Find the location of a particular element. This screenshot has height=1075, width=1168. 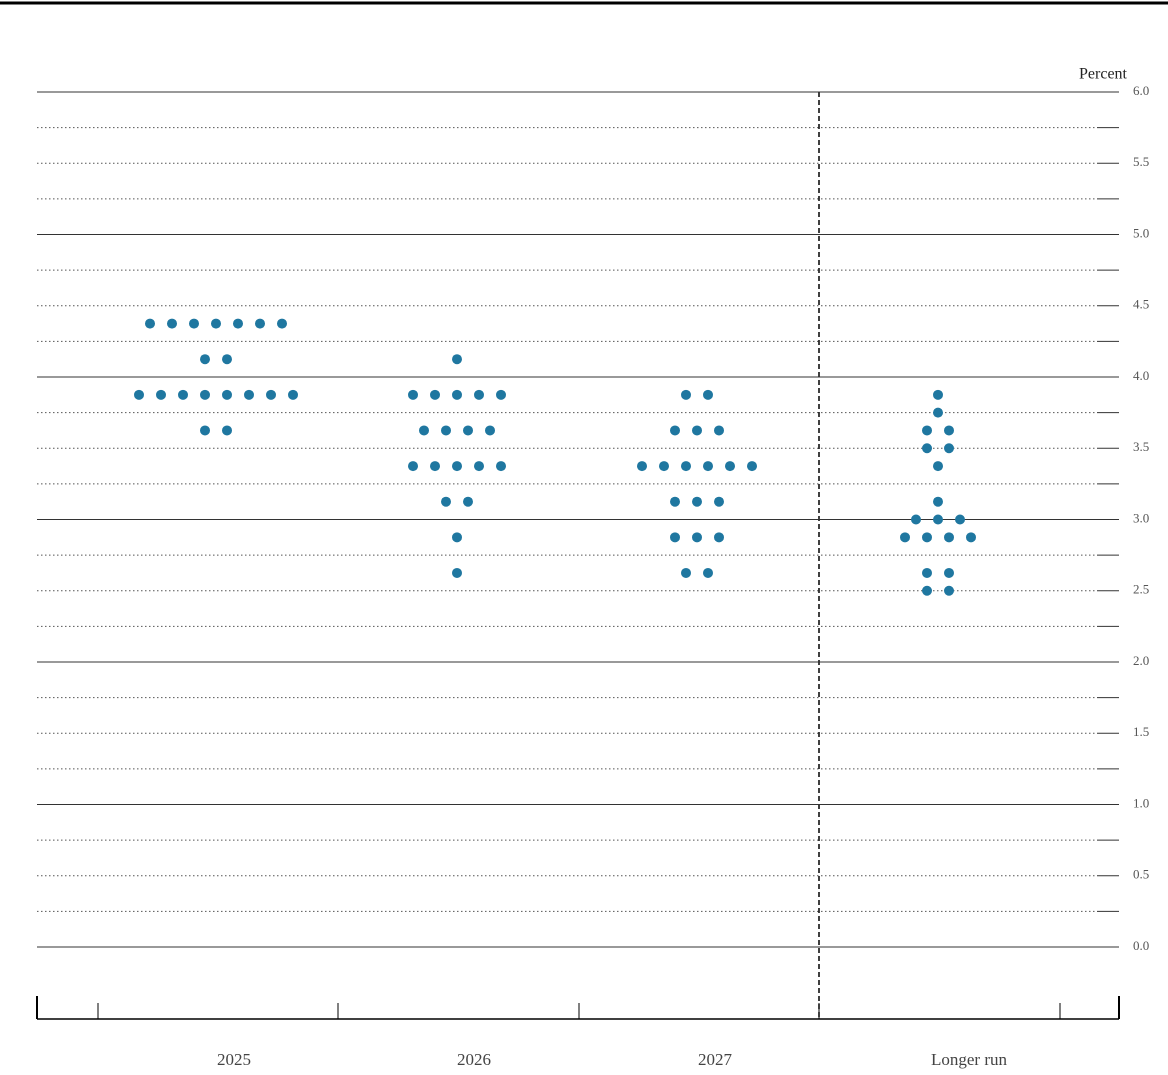

y-tick-label: 1.0 is located at coordinates (1141, 802).